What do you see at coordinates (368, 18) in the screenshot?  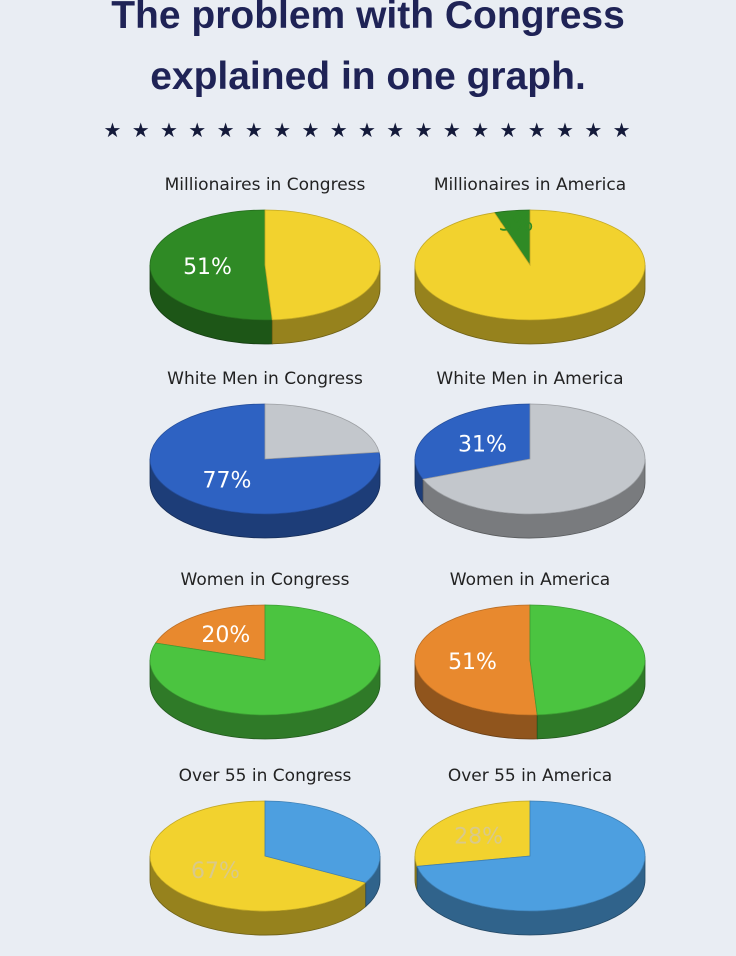 I see `title-line-1: The problem with Congress` at bounding box center [368, 18].